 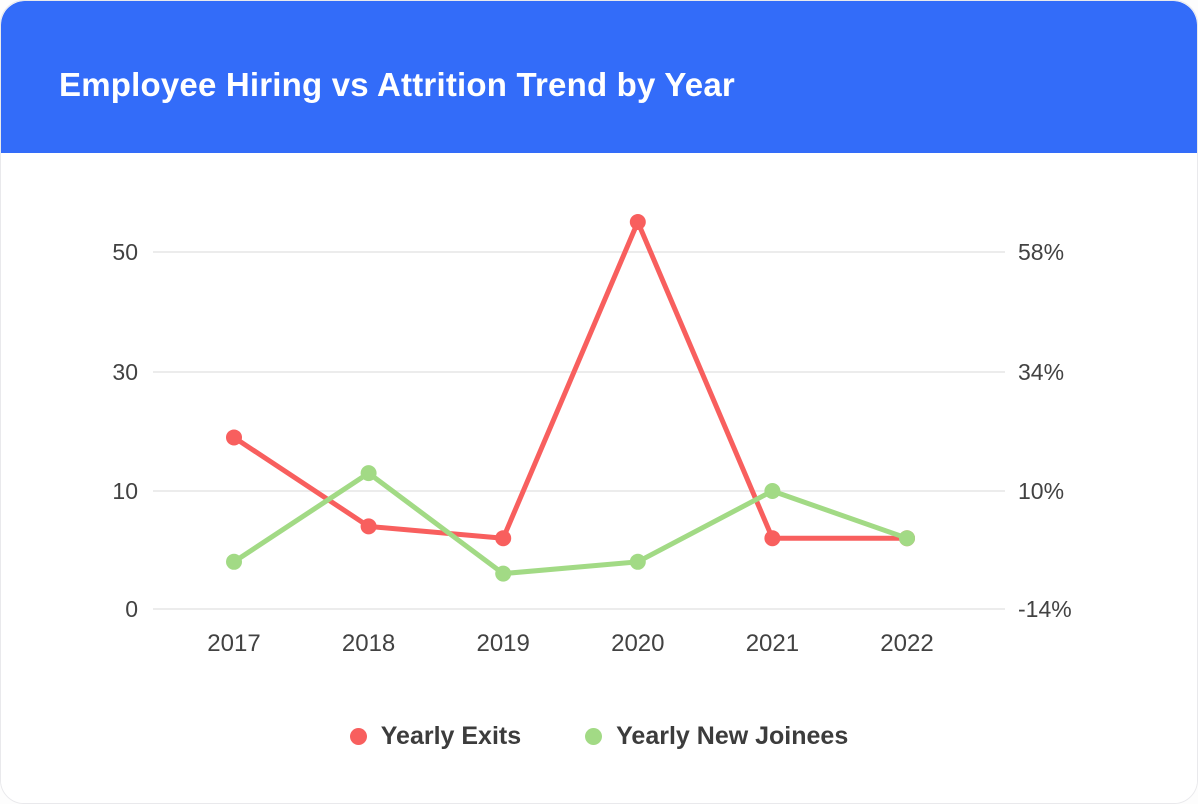 What do you see at coordinates (638, 643) in the screenshot?
I see `x-axis-tick-label: 2020` at bounding box center [638, 643].